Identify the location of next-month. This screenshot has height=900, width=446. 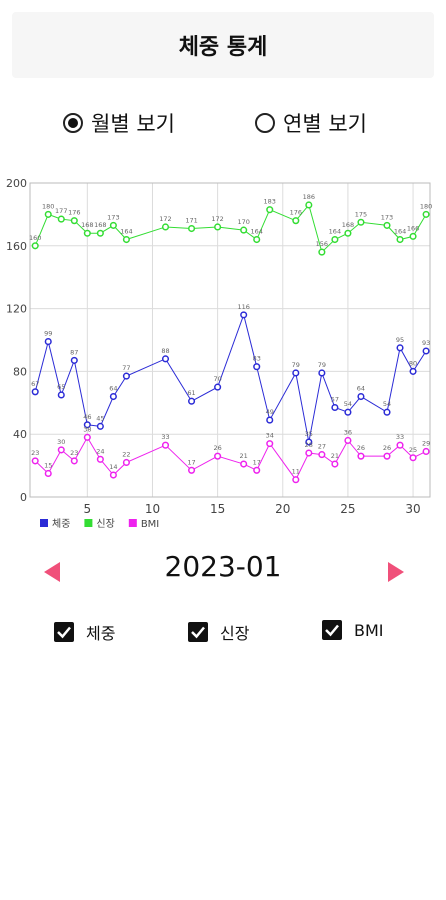
(396, 572).